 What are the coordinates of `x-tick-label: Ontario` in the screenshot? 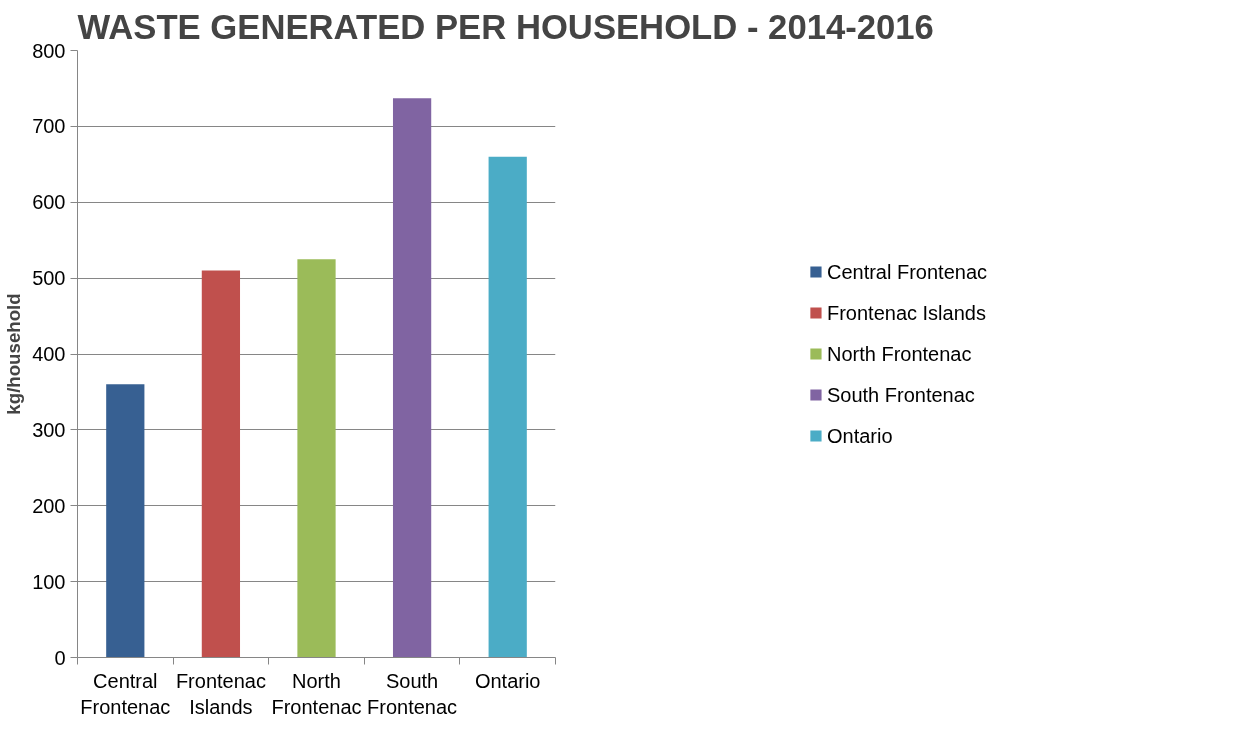 It's located at (507, 680).